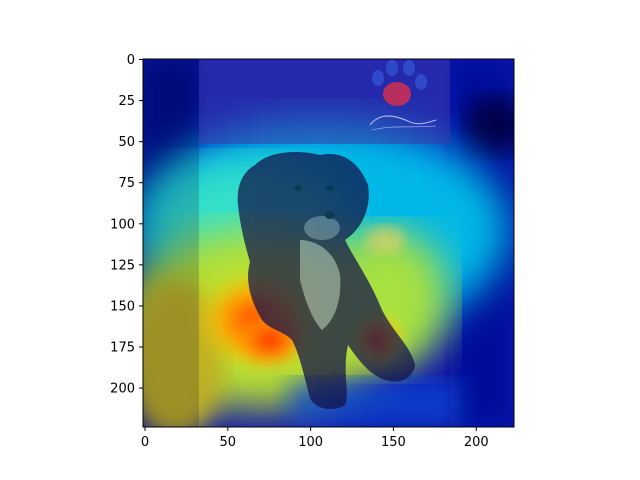  I want to click on y-tick-label: 100, so click(122, 224).